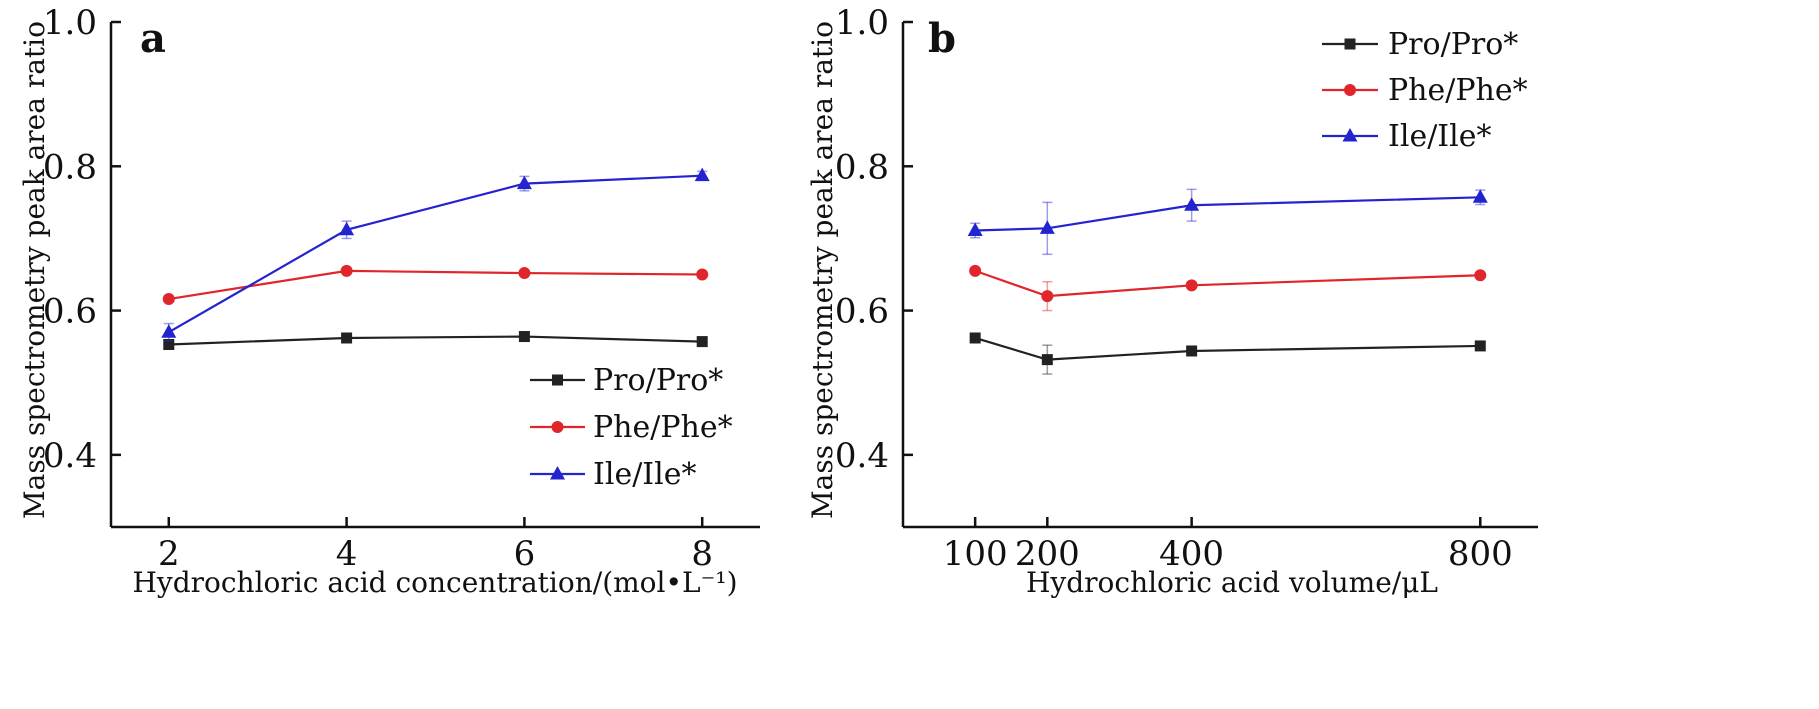 The image size is (1819, 709). I want to click on panel-b-y-tick-label: 0.6, so click(862, 312).